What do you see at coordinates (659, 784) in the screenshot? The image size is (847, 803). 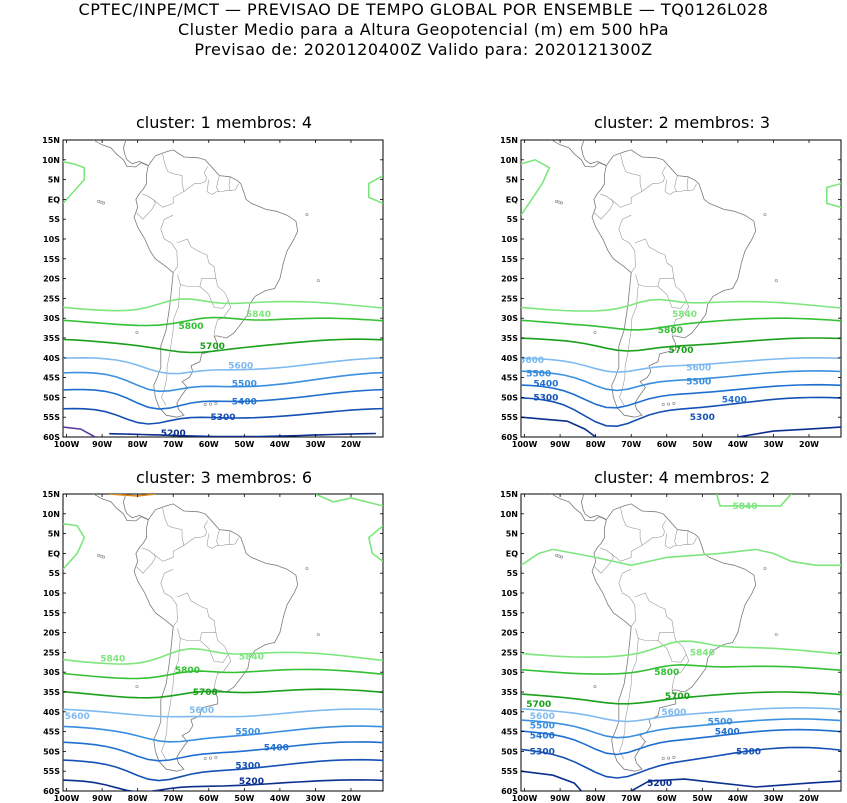 I see `contour-label: 5200` at bounding box center [659, 784].